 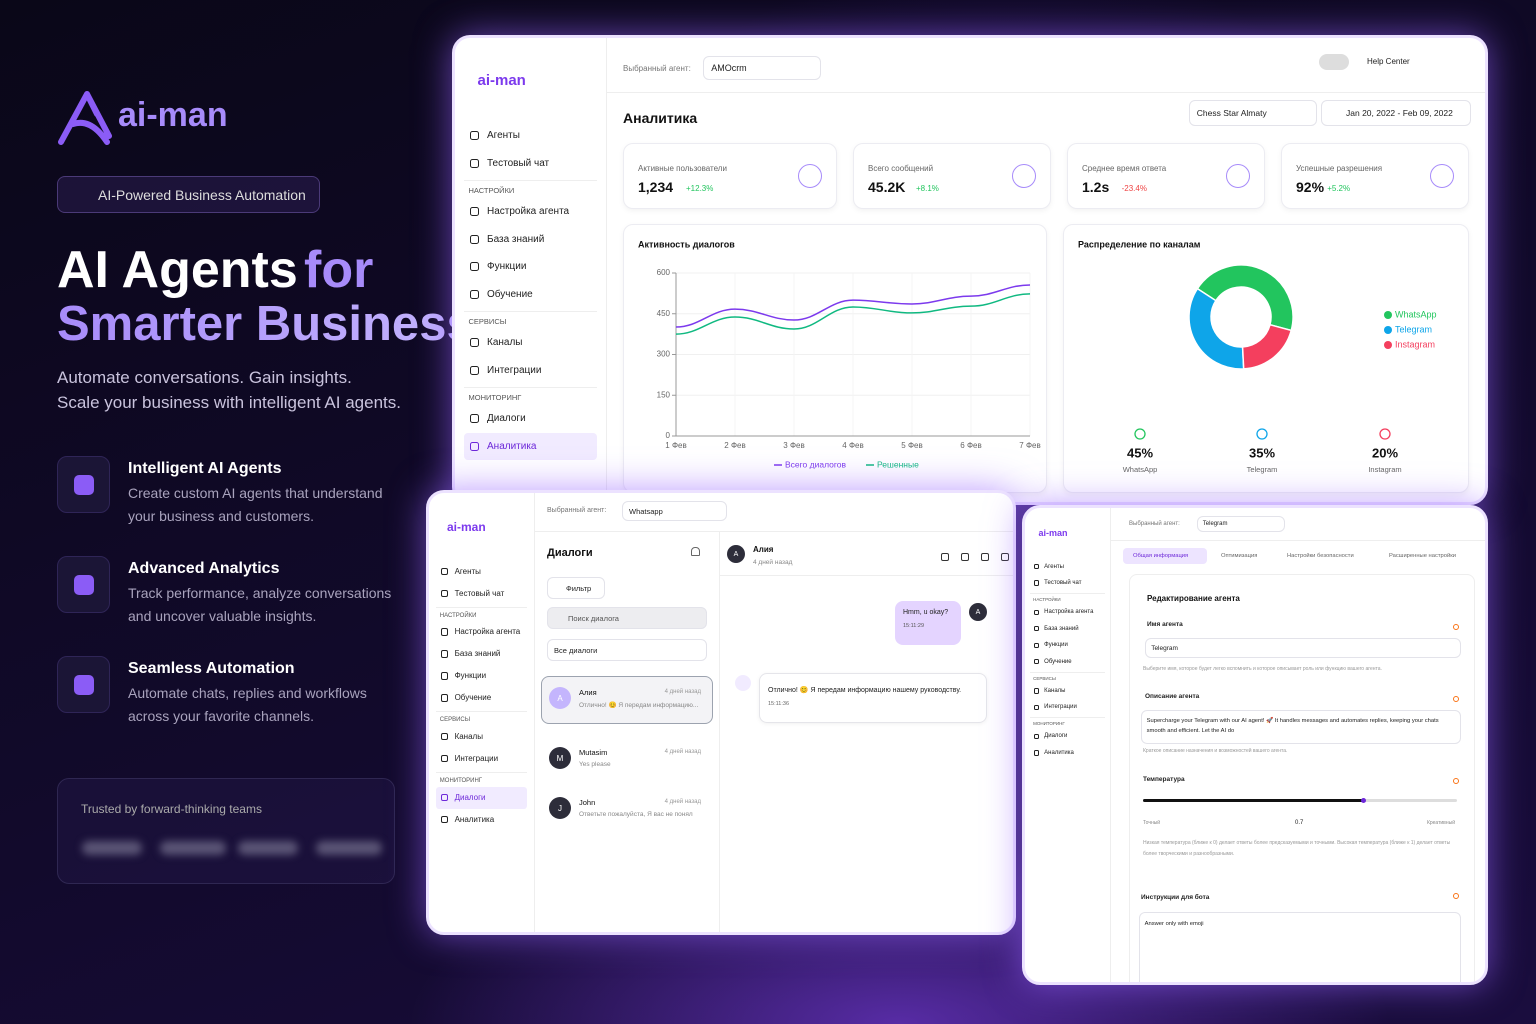 I want to click on y-tick-label: 150, so click(x=664, y=394).